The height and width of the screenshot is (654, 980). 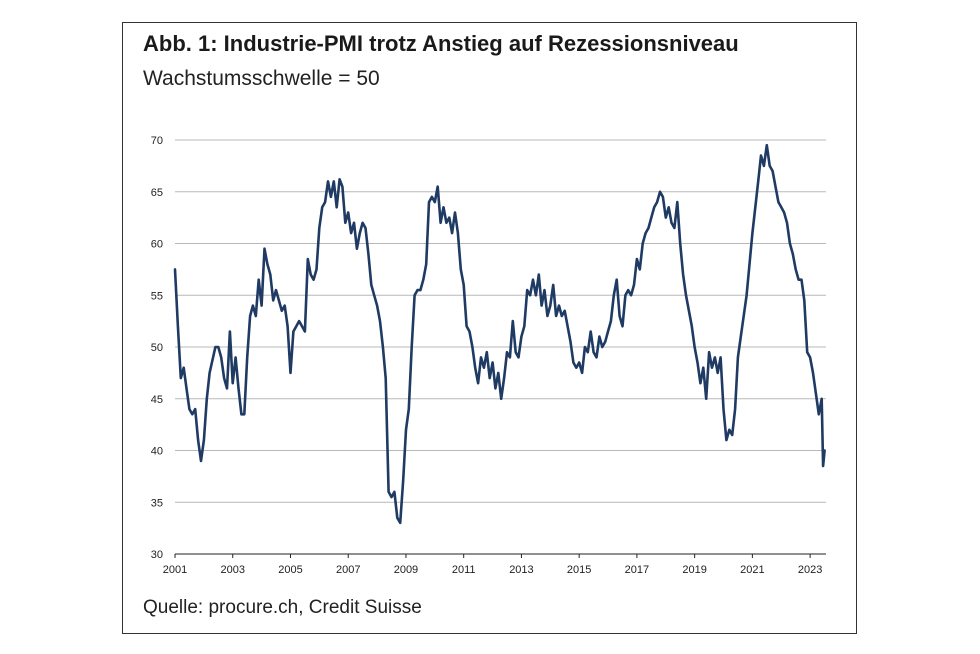 I want to click on x-tick-label: 2017, so click(x=637, y=570).